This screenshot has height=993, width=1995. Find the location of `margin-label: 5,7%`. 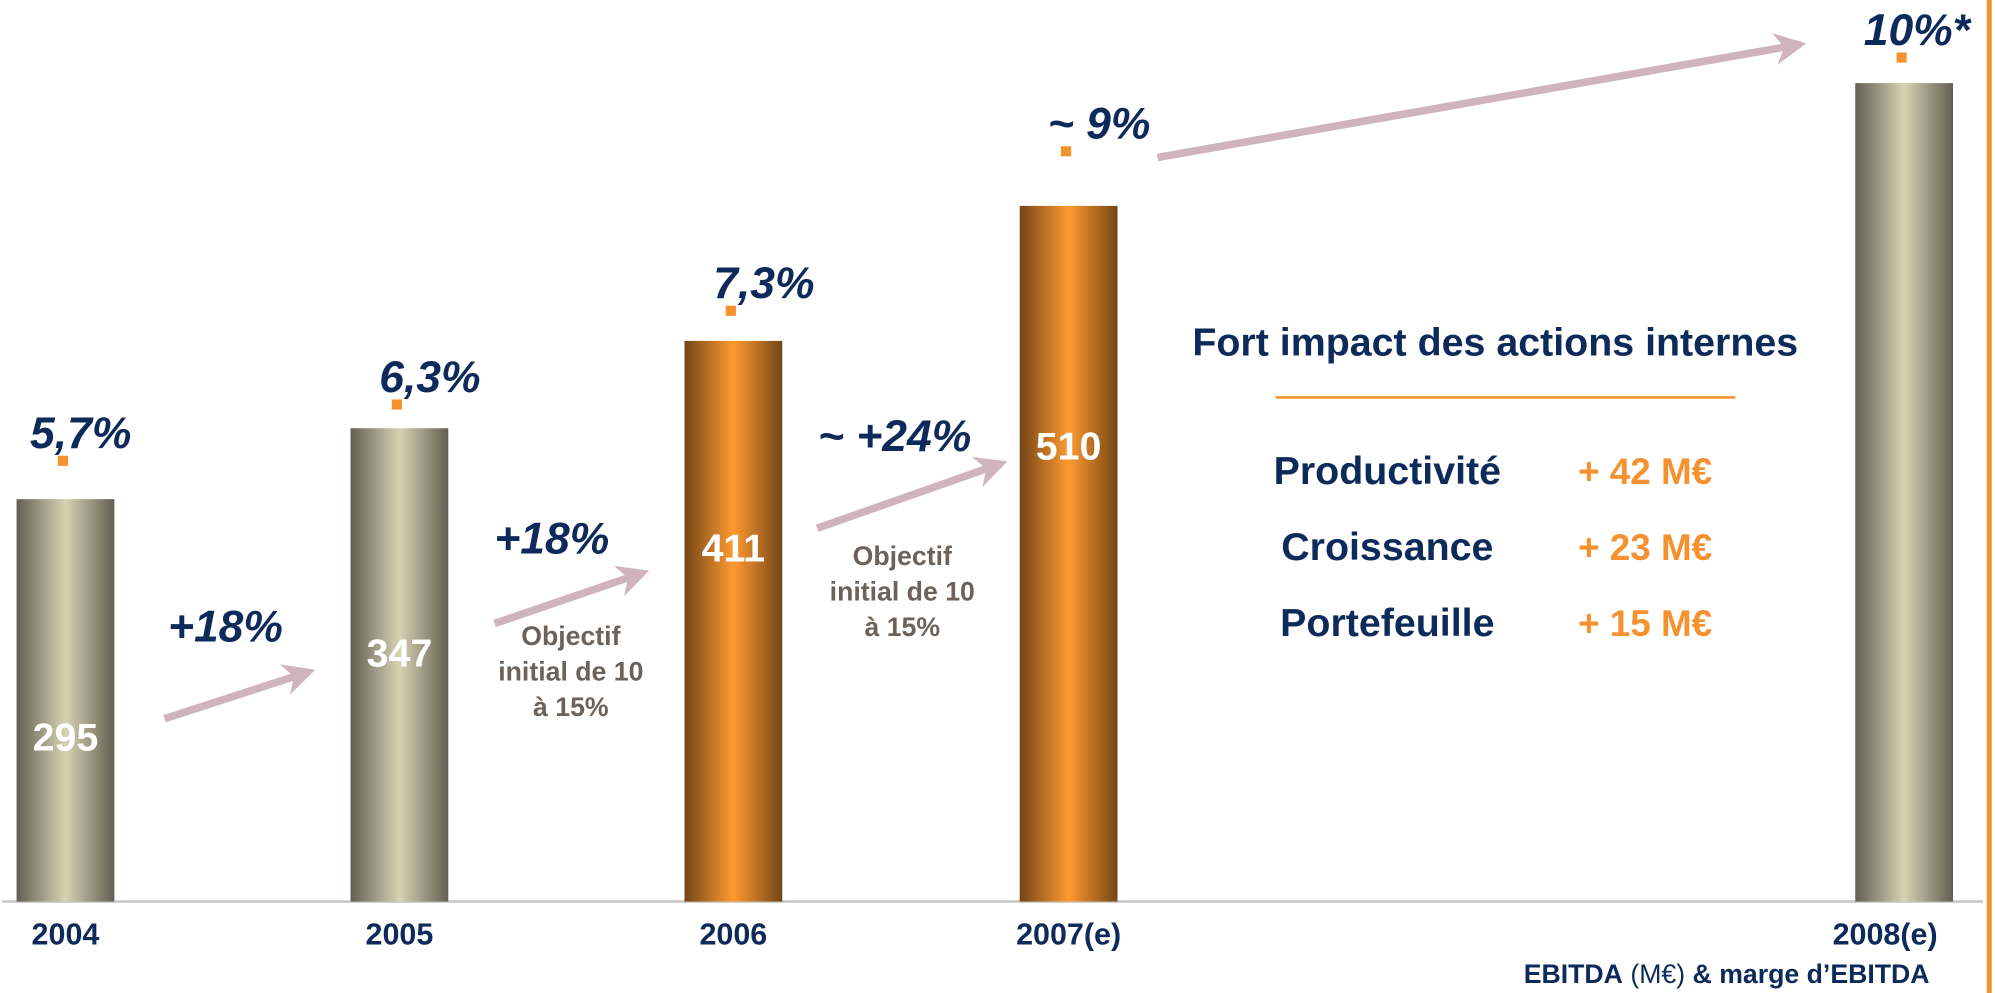

margin-label: 5,7% is located at coordinates (80, 433).